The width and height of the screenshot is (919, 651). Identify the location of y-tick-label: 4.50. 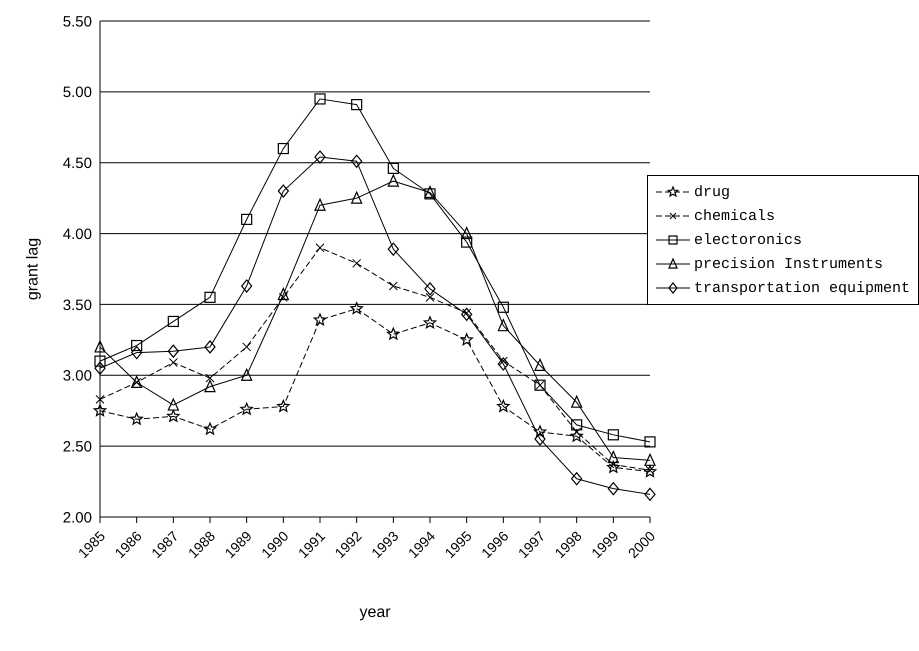
(77, 163).